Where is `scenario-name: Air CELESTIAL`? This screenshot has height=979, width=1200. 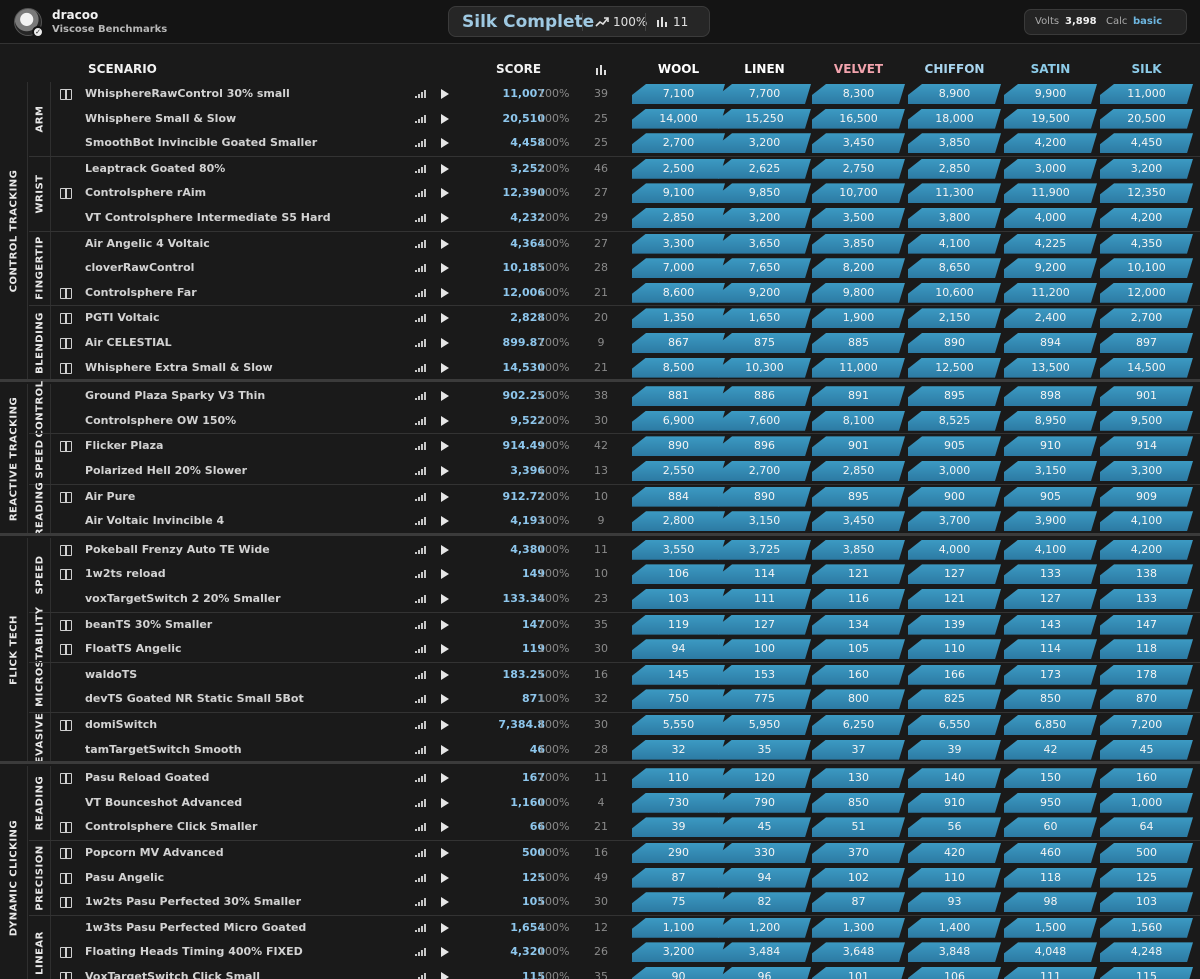 scenario-name: Air CELESTIAL is located at coordinates (128, 342).